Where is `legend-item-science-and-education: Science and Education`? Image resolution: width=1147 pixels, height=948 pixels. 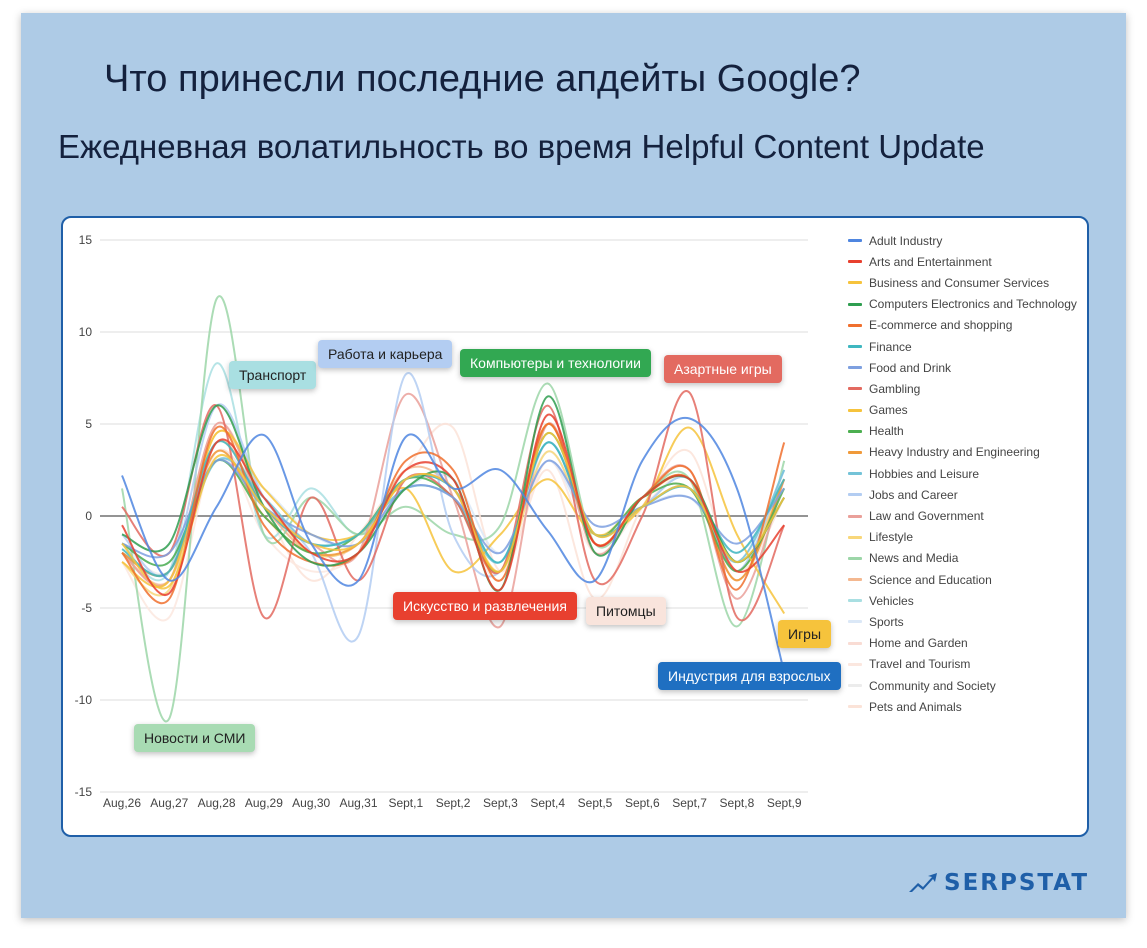 legend-item-science-and-education: Science and Education is located at coordinates (962, 579).